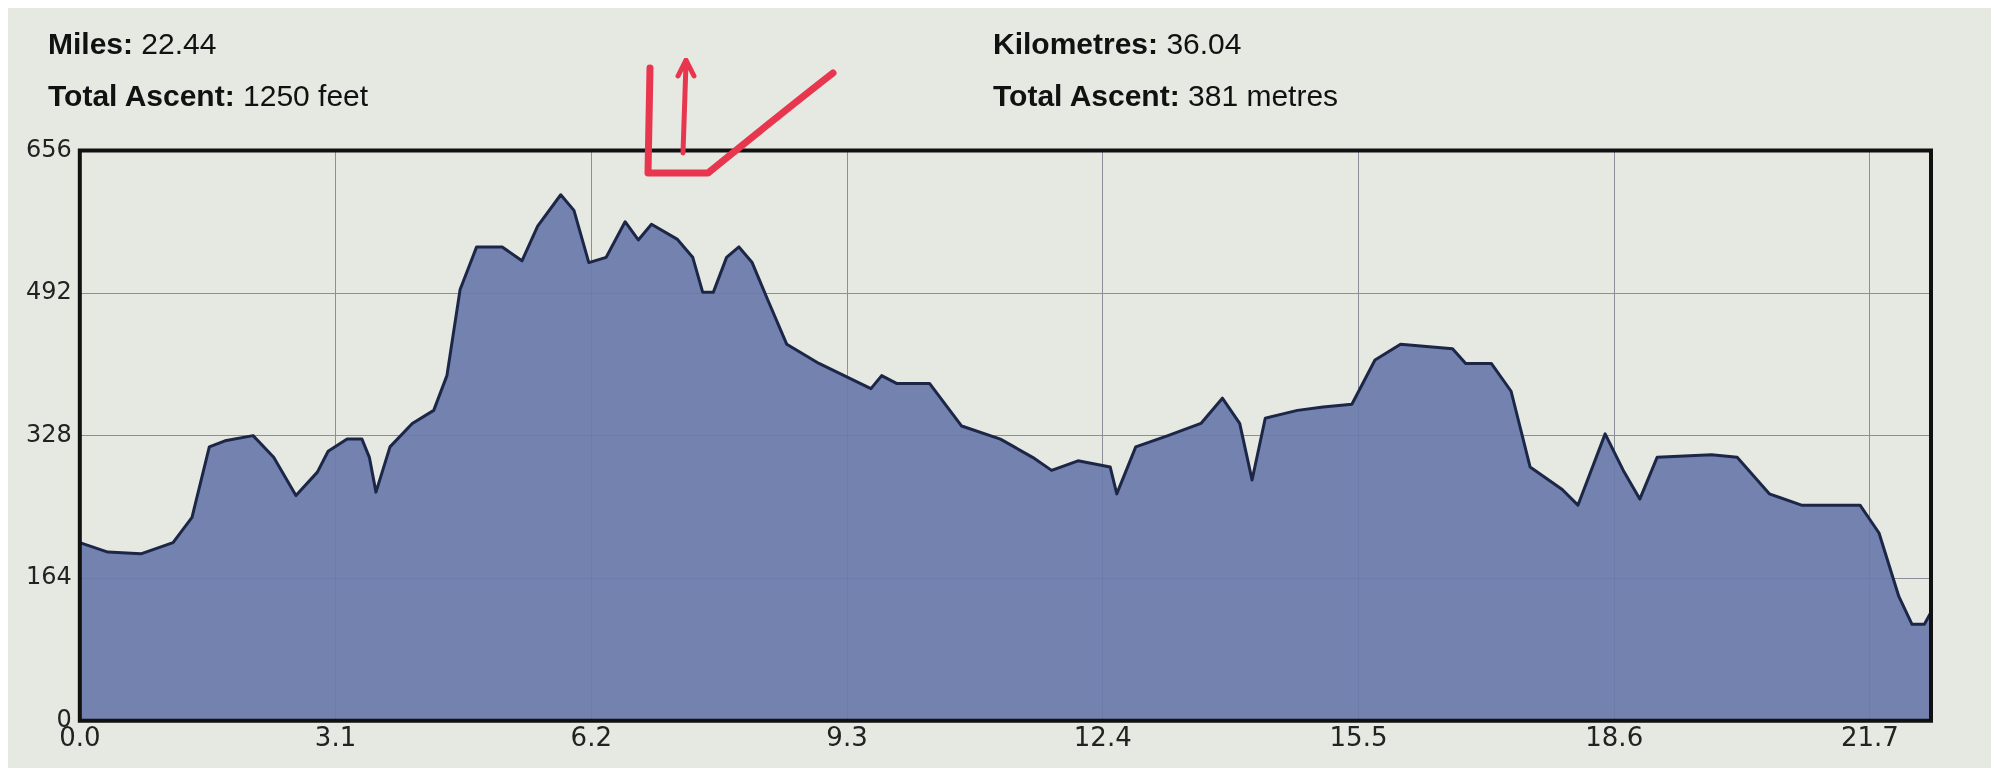 The image size is (1999, 780). I want to click on text: Total Ascent: 1250 feet, so click(208, 95).